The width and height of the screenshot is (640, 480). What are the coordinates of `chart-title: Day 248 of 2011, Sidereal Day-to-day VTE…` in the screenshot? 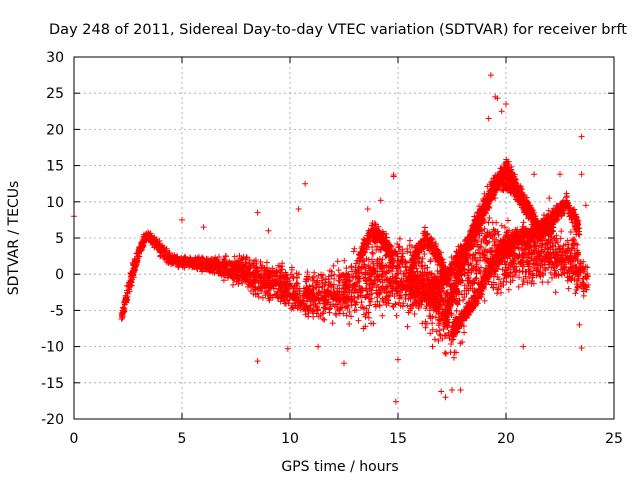 It's located at (338, 30).